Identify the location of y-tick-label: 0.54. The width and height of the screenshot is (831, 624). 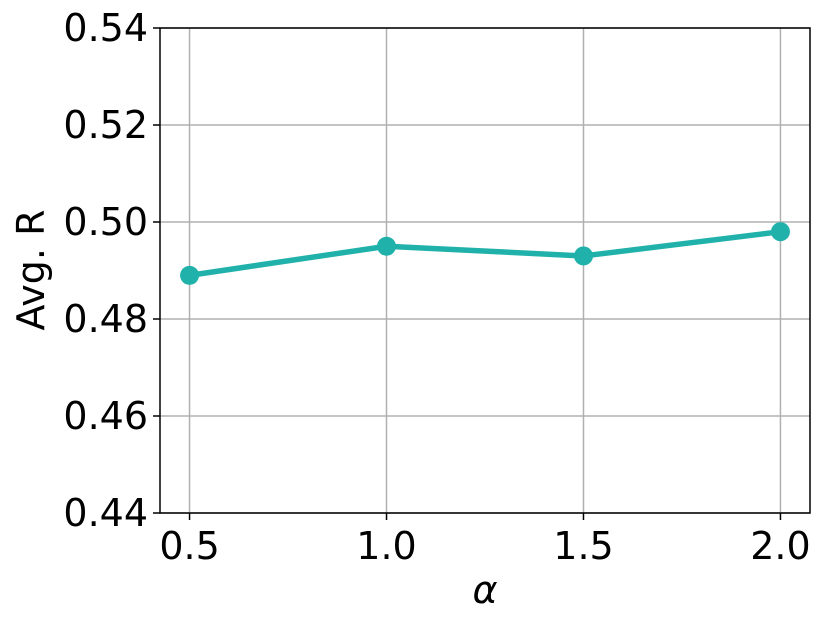
(105, 28).